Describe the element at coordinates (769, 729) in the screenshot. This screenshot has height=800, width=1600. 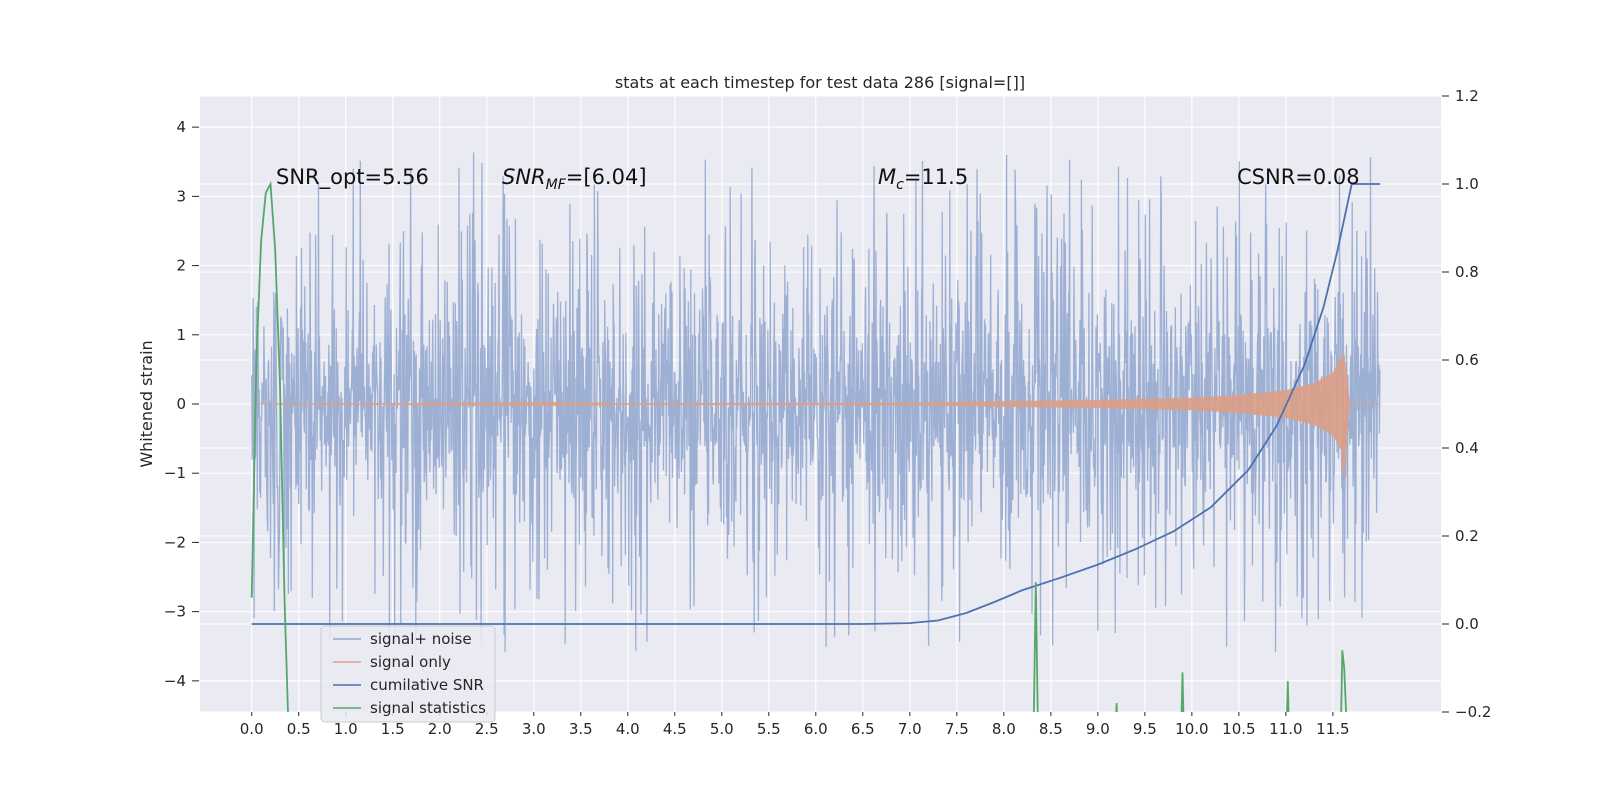
I see `x-tick-label: 5.5` at that location.